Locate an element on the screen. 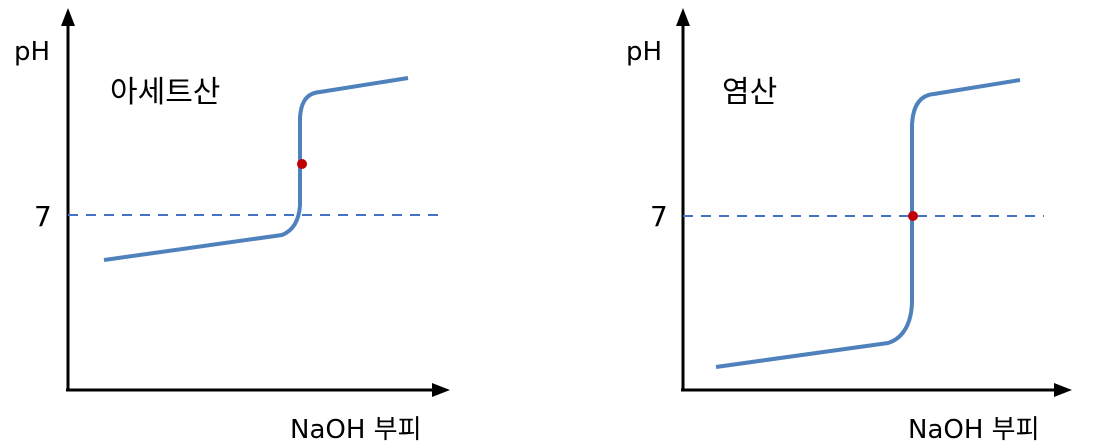 This screenshot has width=1094, height=446. chart-title: 염산 is located at coordinates (749, 92).